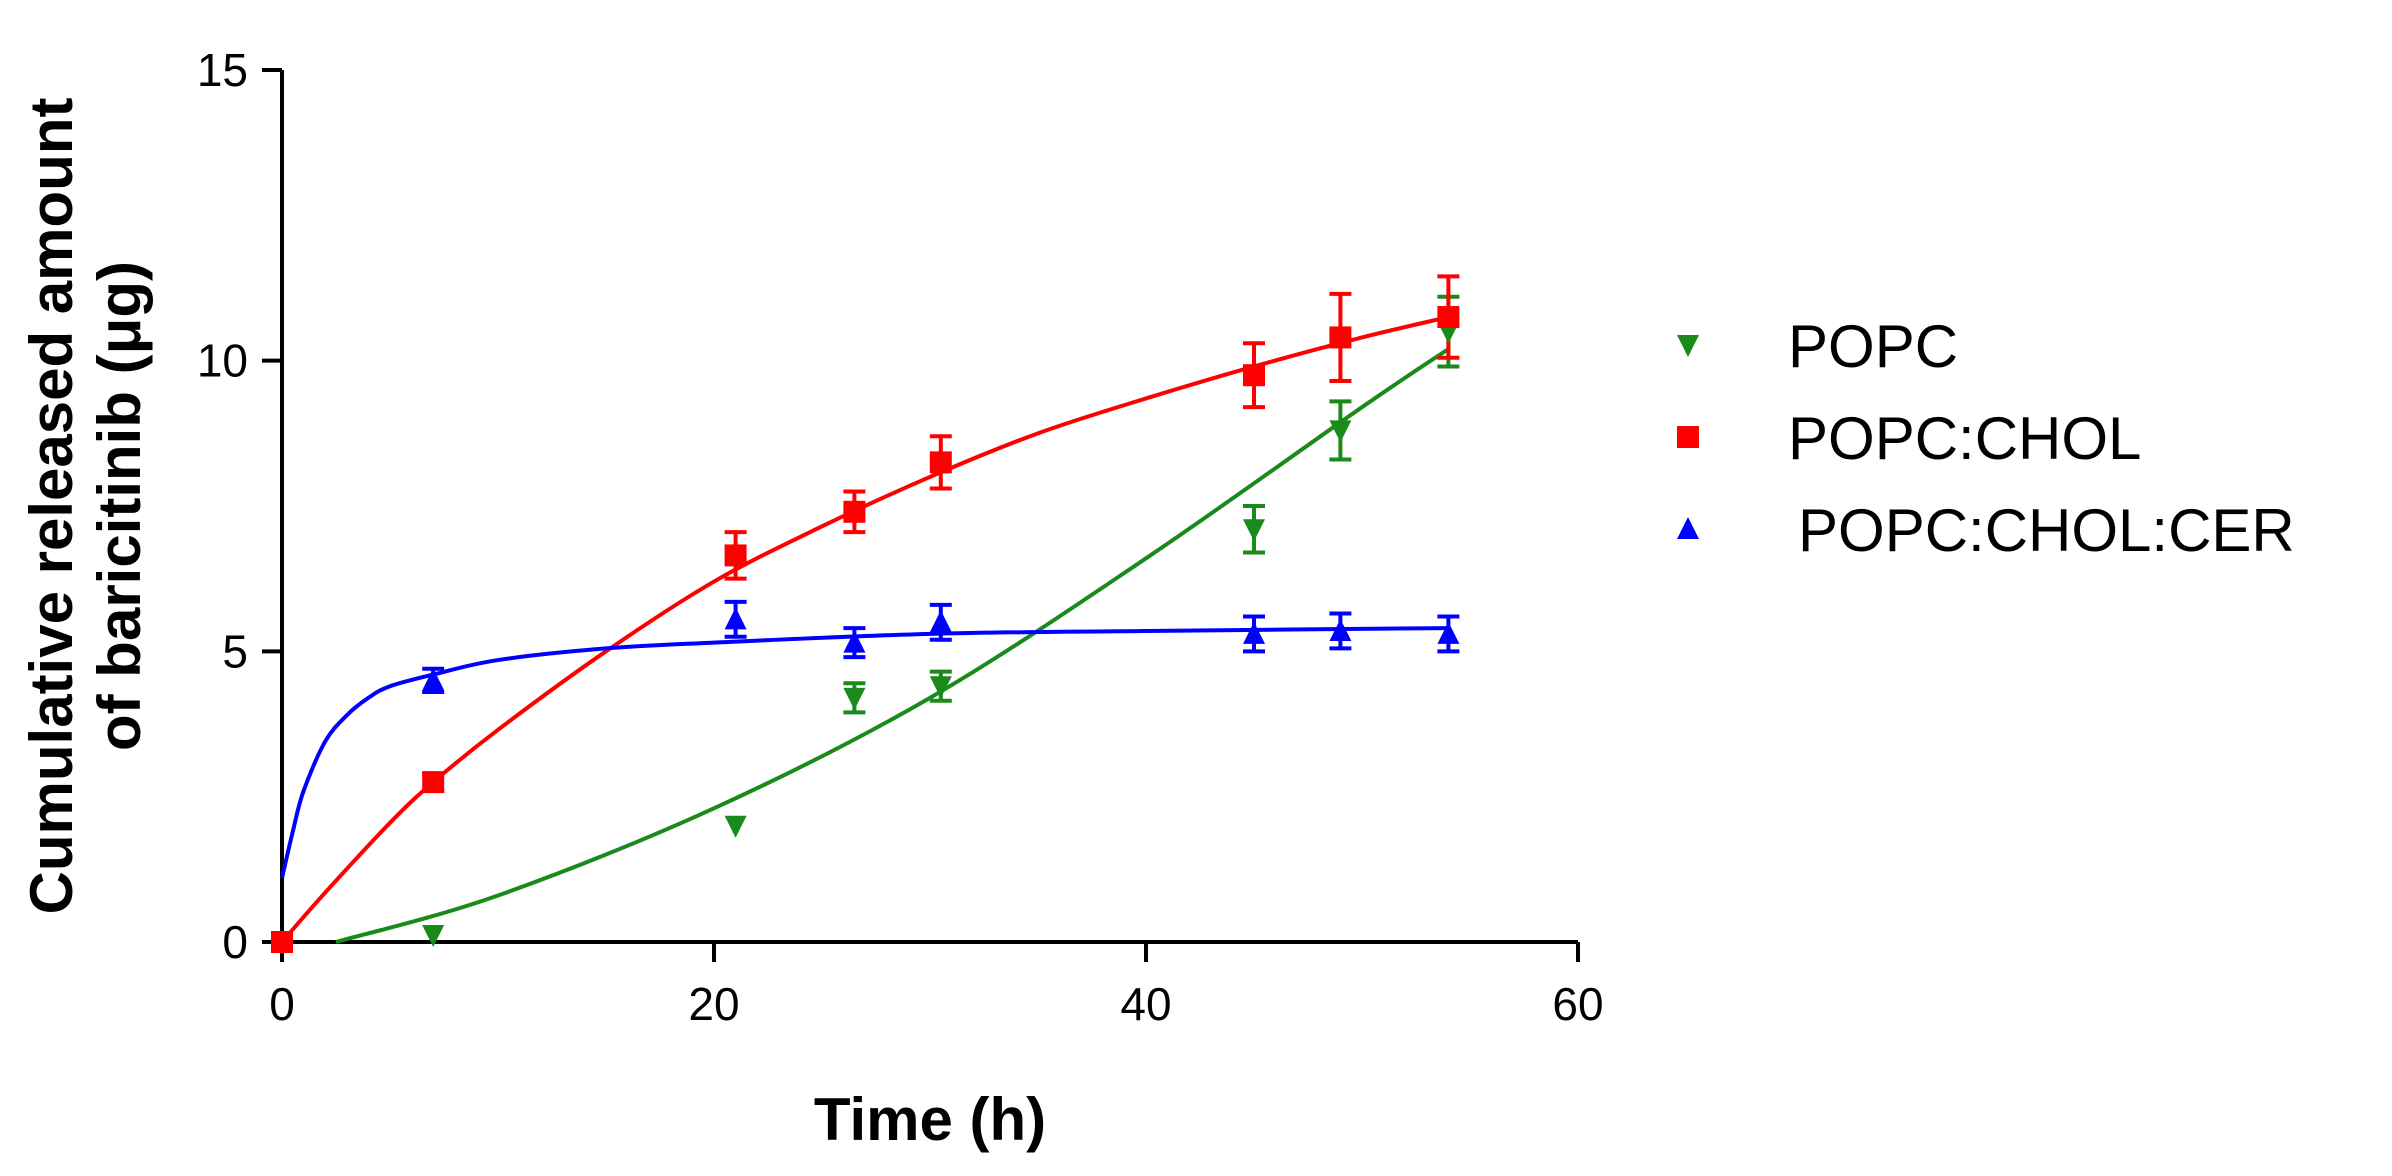  Describe the element at coordinates (864, 752) in the screenshot. I see `fit-curve-popc-chol-cer` at that location.